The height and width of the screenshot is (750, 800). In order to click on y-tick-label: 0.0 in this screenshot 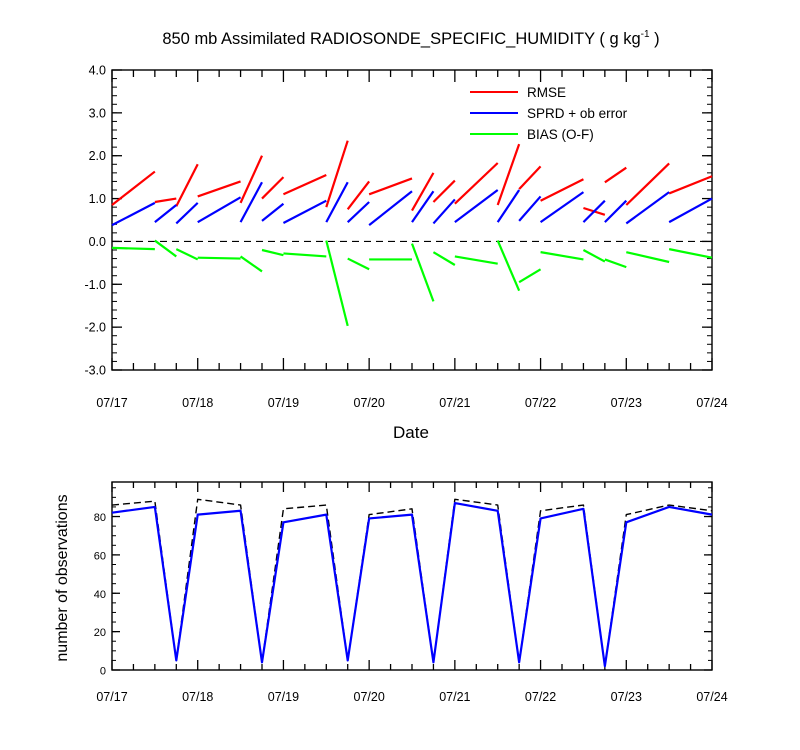, I will do `click(97, 242)`.